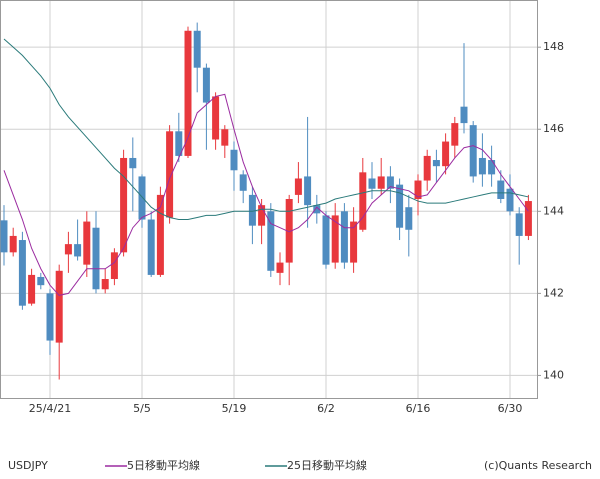 This screenshot has width=600, height=479. Describe the element at coordinates (553, 46) in the screenshot. I see `y-tick-label: 148` at that location.